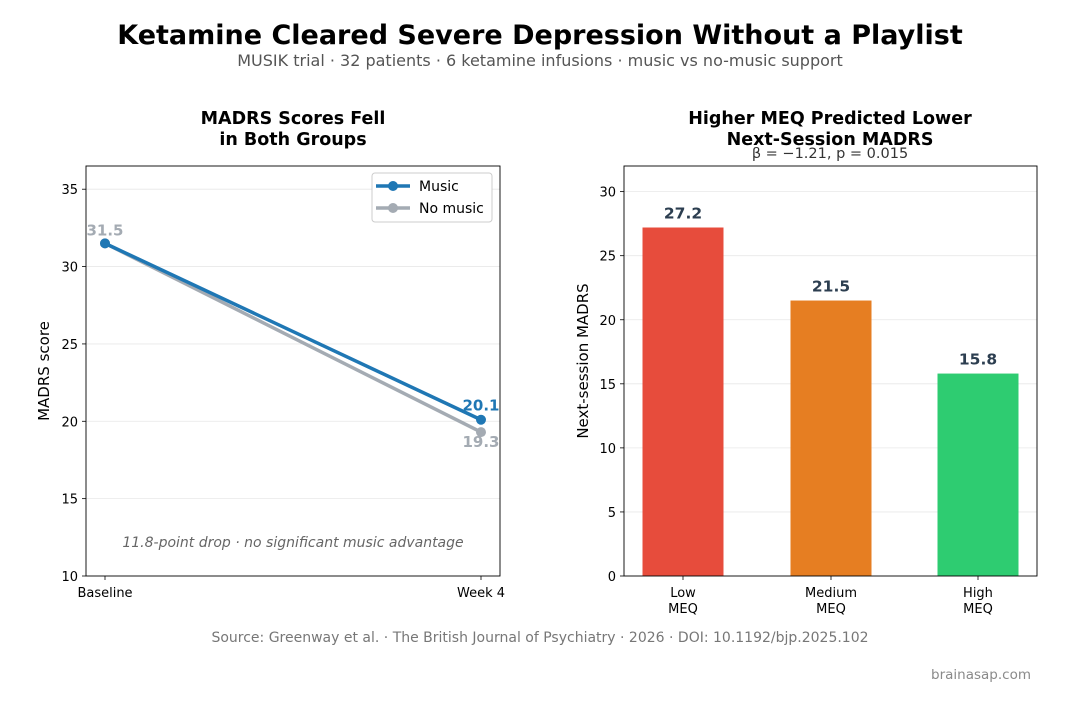 The image size is (1080, 720). I want to click on data-label: 31.5, so click(104, 230).